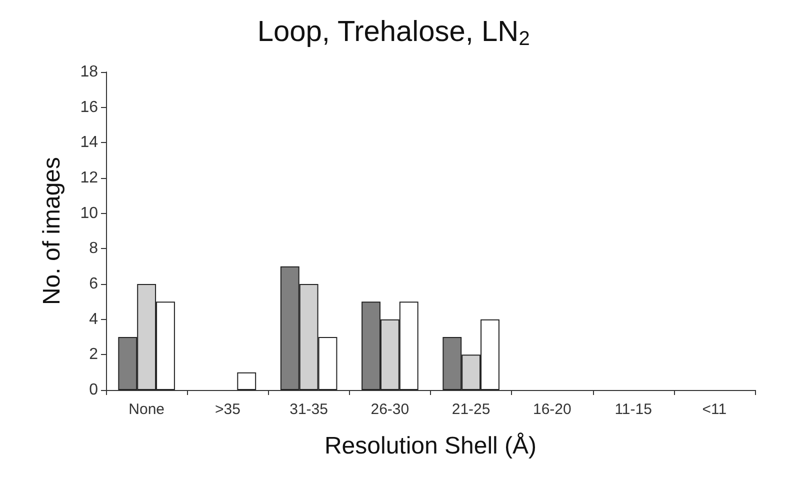 Image resolution: width=787 pixels, height=482 pixels. I want to click on x-tick-label: <11, so click(714, 409).